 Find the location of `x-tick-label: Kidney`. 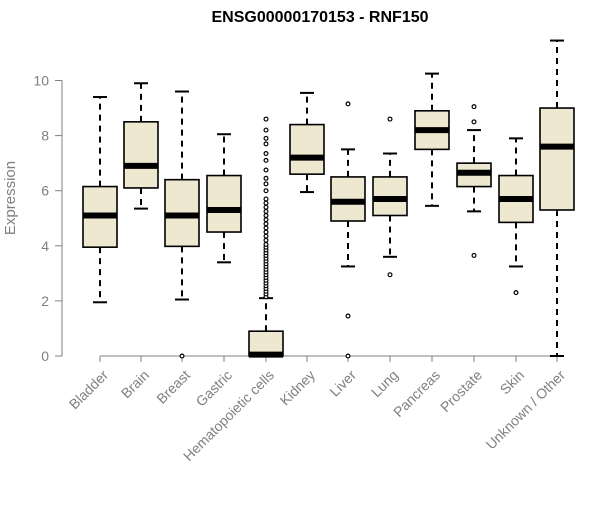

x-tick-label: Kidney is located at coordinates (298, 388).